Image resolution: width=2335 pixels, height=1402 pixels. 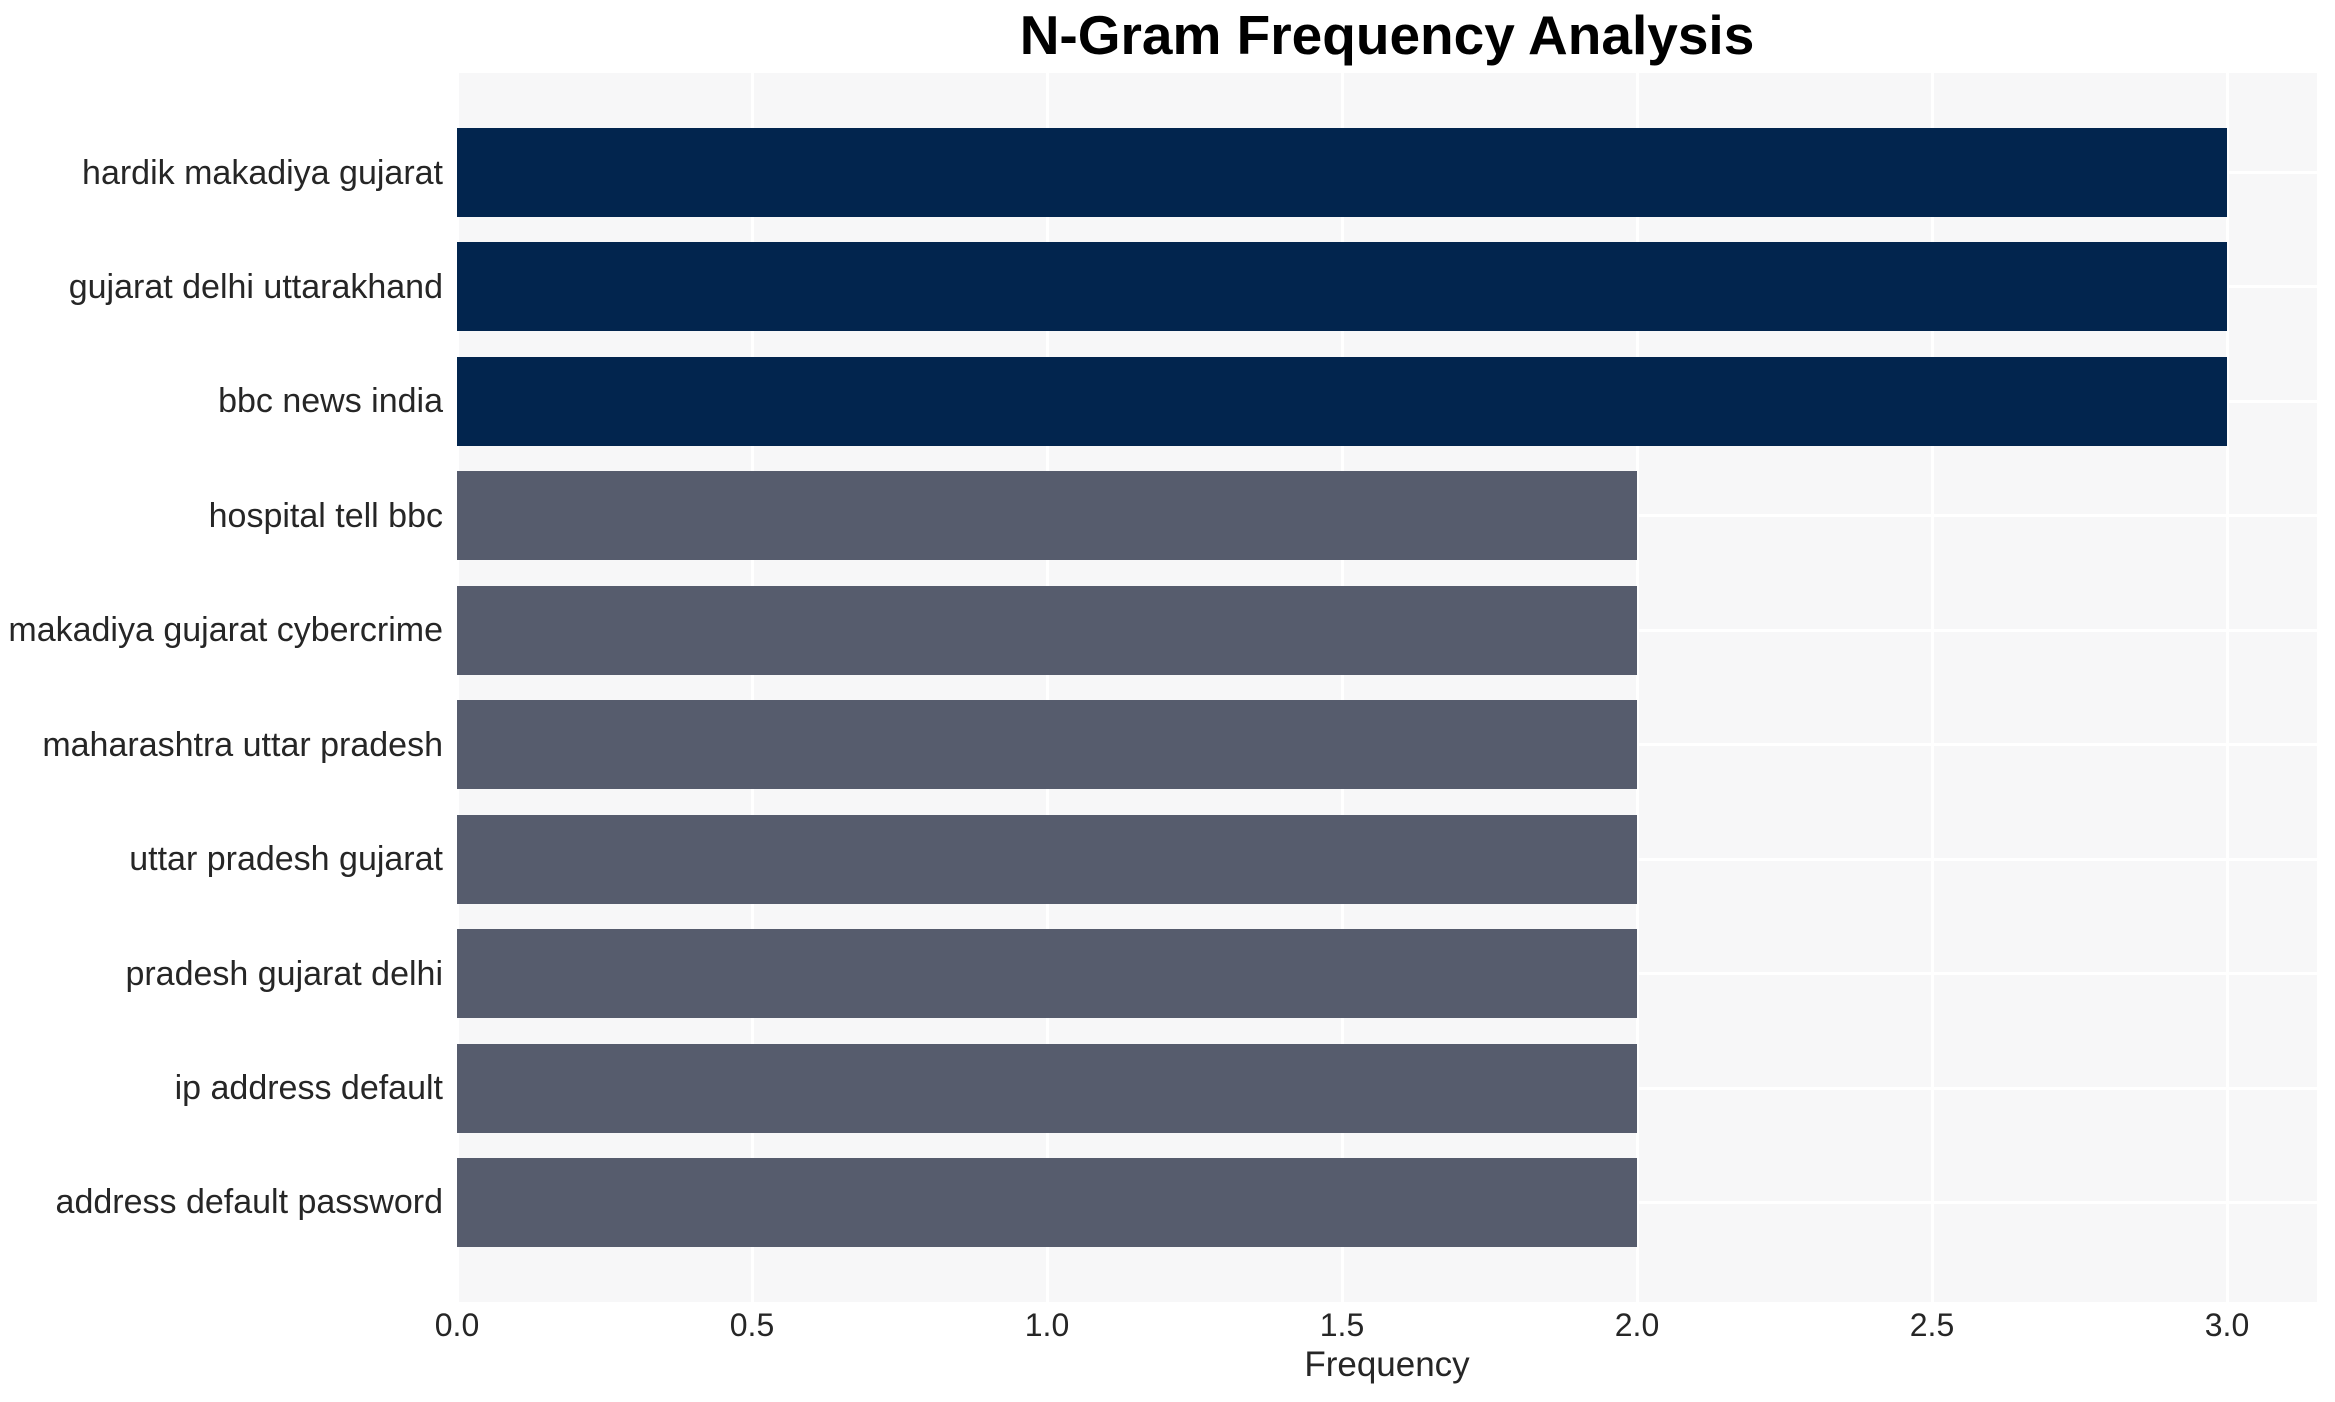 I want to click on bar-hardik-makadiya-gujarat, so click(x=1342, y=172).